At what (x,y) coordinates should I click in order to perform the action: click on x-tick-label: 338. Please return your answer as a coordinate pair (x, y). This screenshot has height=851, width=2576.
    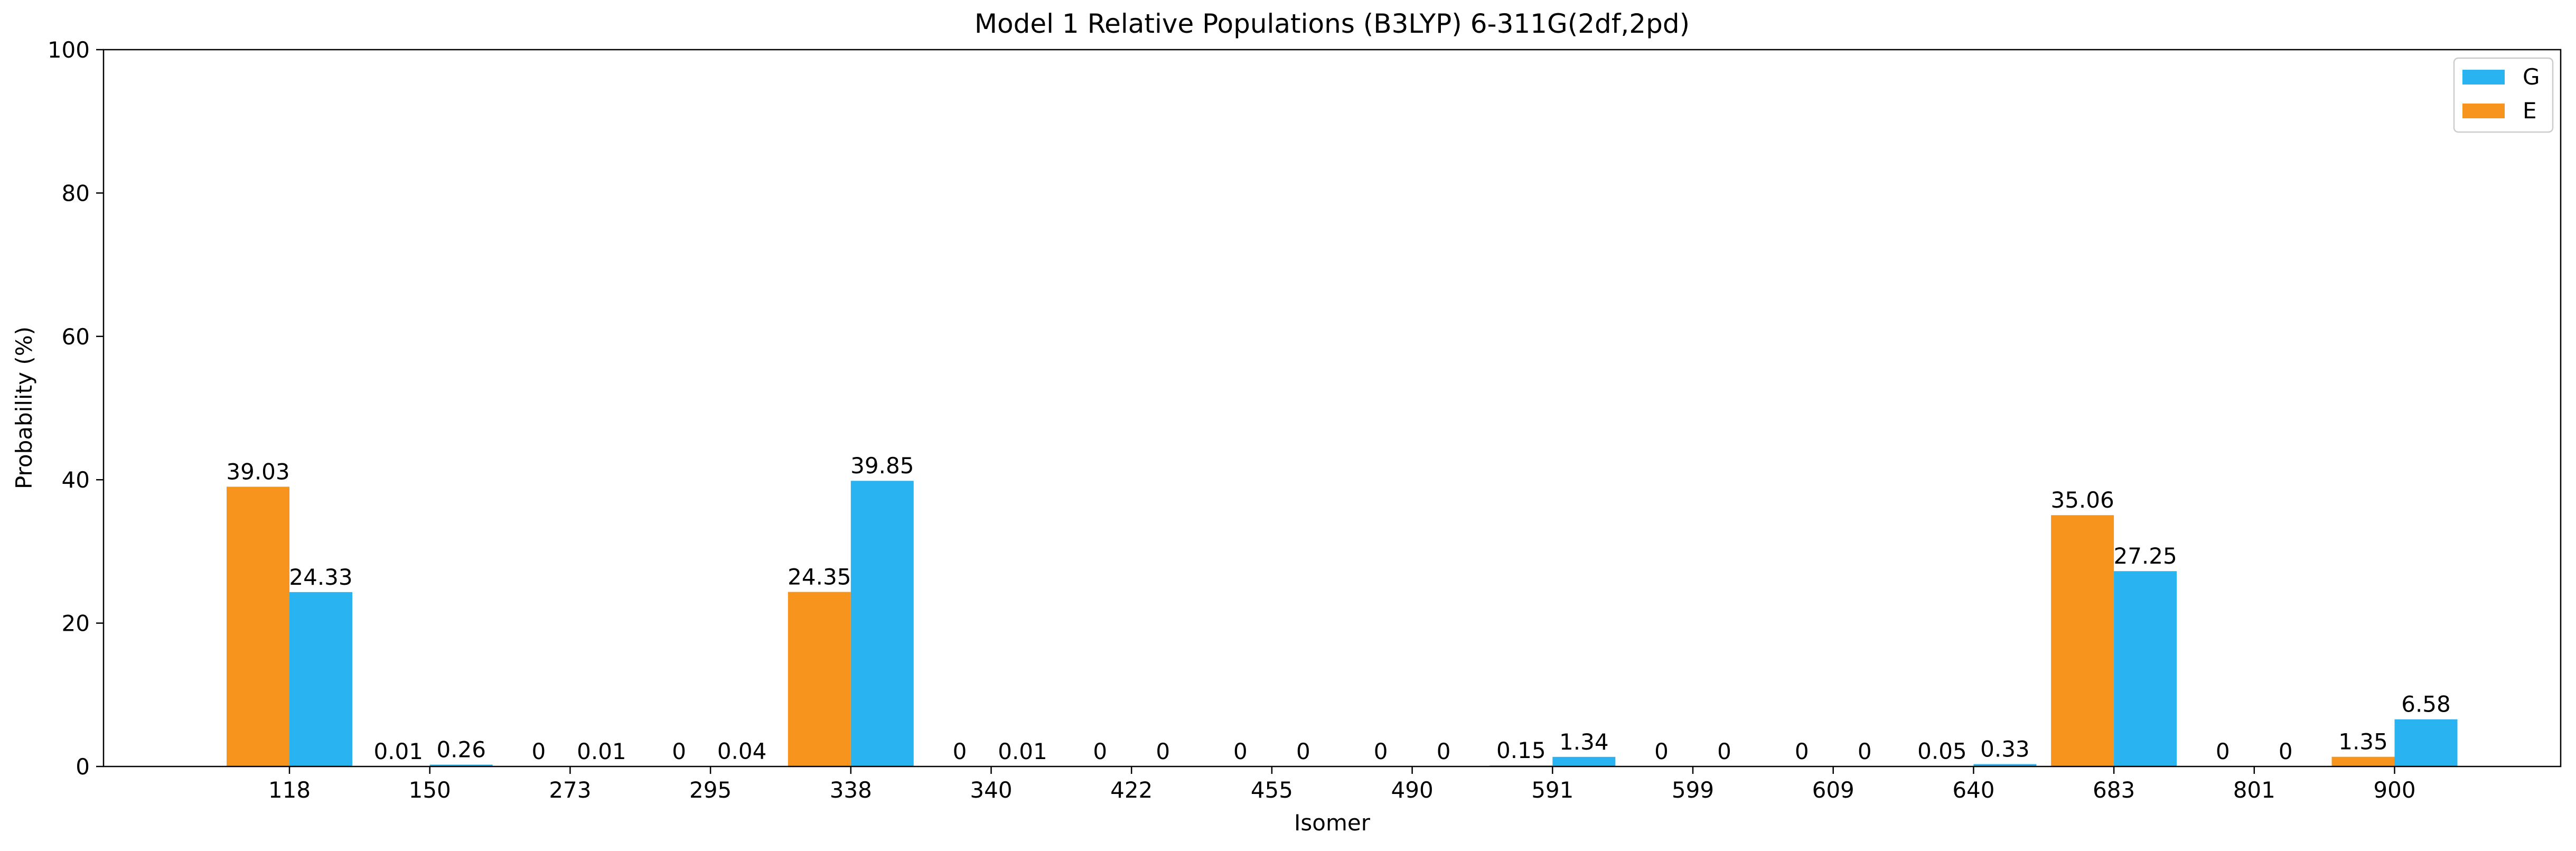
    Looking at the image, I should click on (851, 790).